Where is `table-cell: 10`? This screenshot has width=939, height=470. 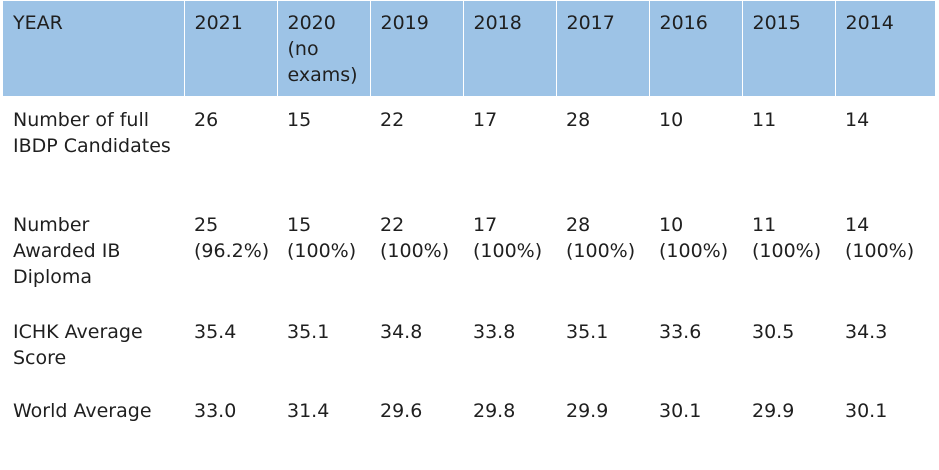
table-cell: 10 is located at coordinates (671, 120).